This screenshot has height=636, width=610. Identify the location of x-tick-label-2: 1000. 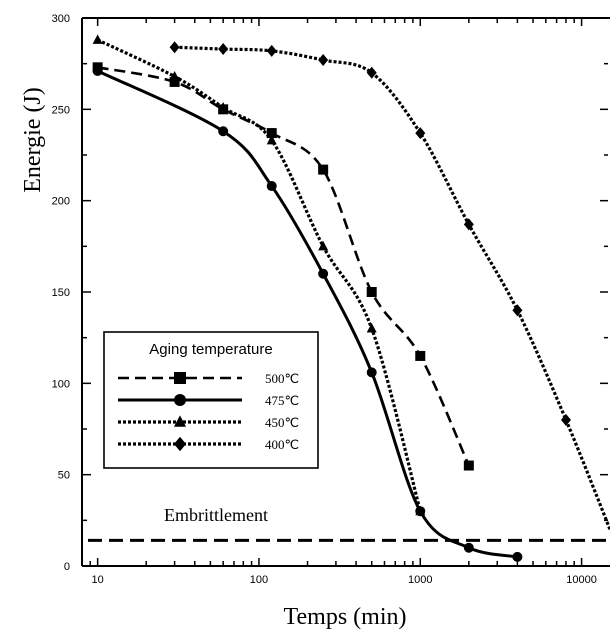
(420, 580).